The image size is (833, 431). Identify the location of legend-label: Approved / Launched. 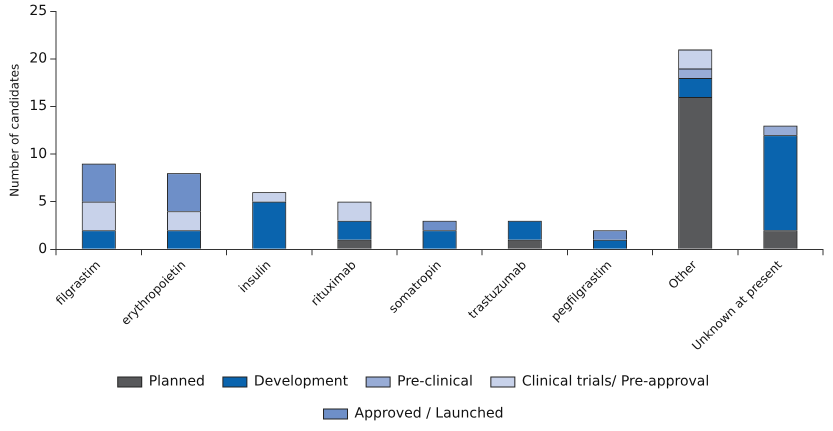
(429, 414).